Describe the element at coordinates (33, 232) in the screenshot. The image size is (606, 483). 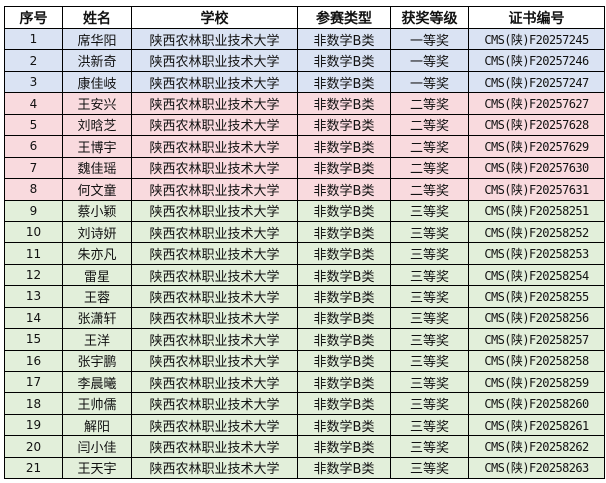
I see `index-cell: 10` at that location.